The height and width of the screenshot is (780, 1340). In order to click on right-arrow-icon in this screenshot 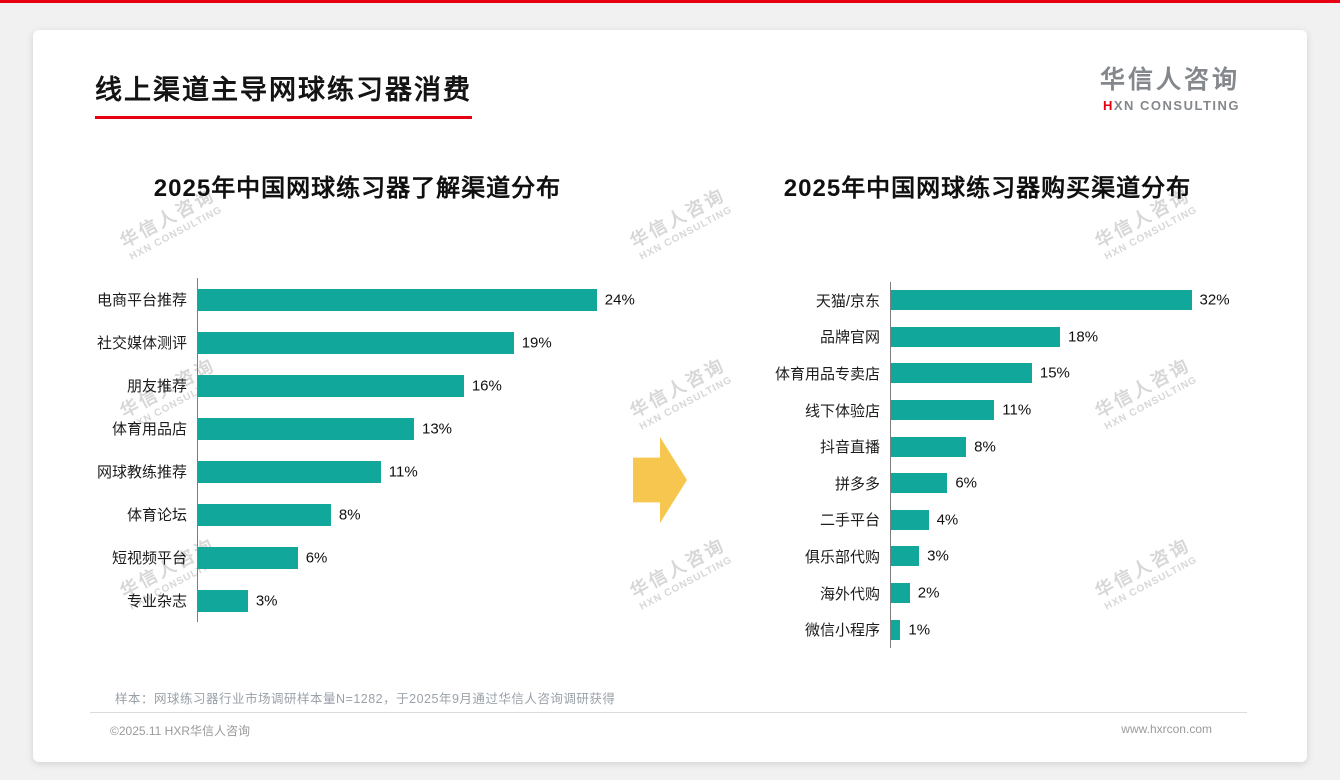, I will do `click(660, 480)`.